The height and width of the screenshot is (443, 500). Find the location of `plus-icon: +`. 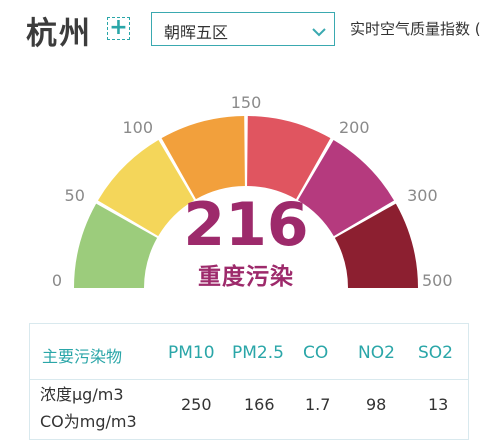

plus-icon: + is located at coordinates (118, 27).